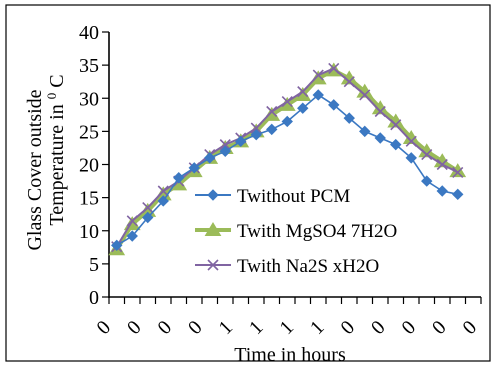 The height and width of the screenshot is (366, 496). I want to click on y-tick-label: 35, so click(89, 66).